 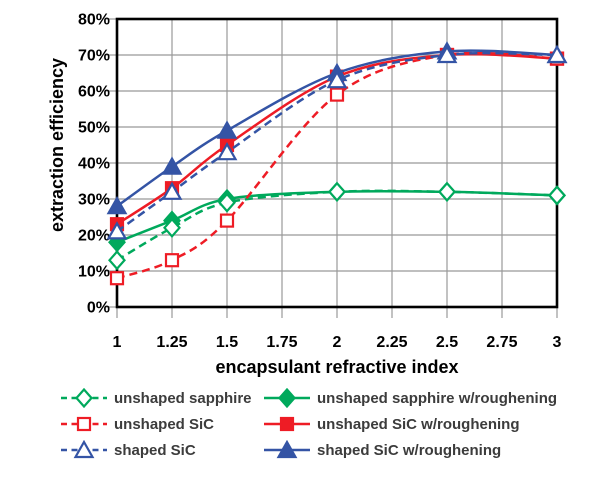 I want to click on legend-label: unshaped sapphire w/roughening, so click(x=437, y=398).